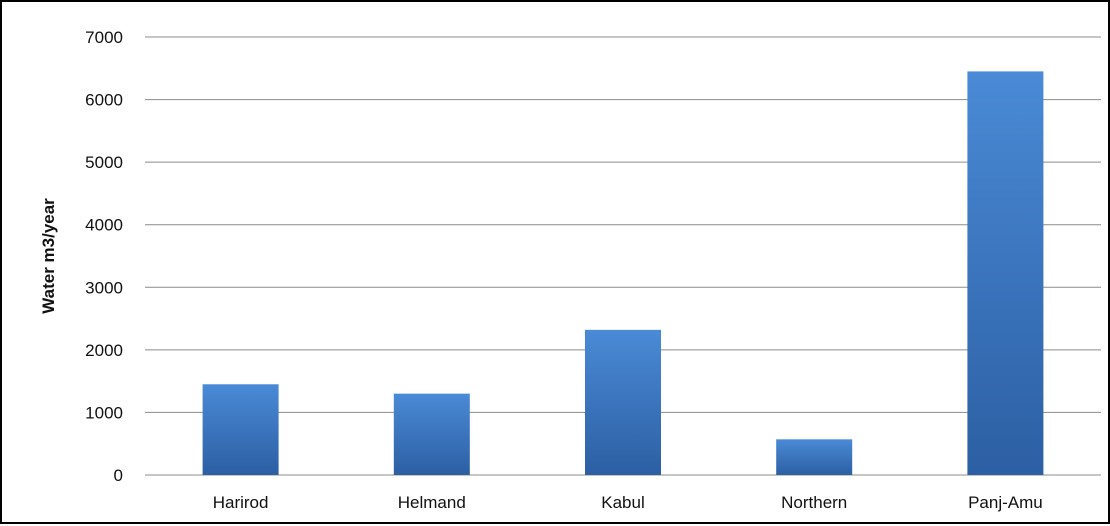 Image resolution: width=1110 pixels, height=526 pixels. What do you see at coordinates (104, 287) in the screenshot?
I see `y-tick-label: 3000` at bounding box center [104, 287].